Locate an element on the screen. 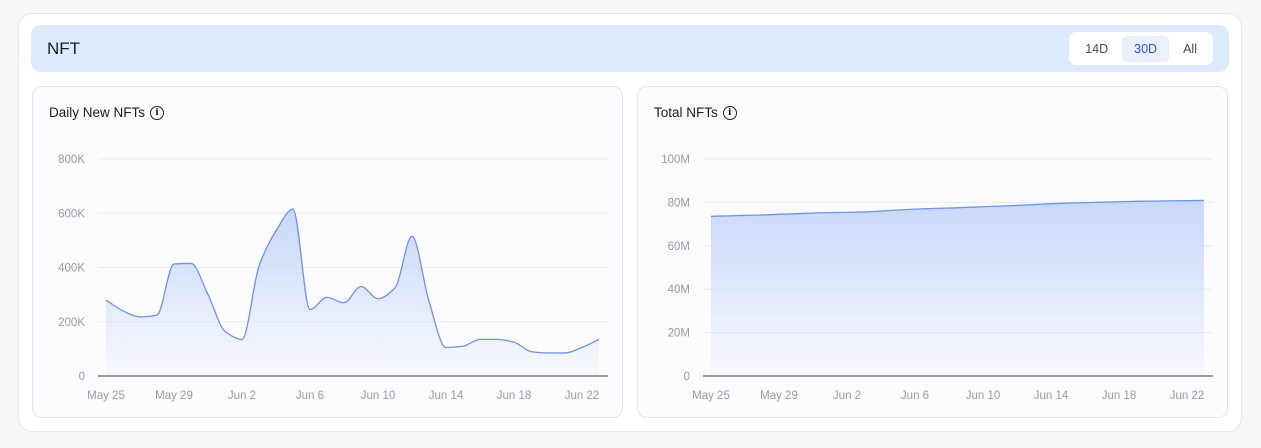 The width and height of the screenshot is (1261, 448). chart-title: Daily New NFTs i is located at coordinates (107, 112).